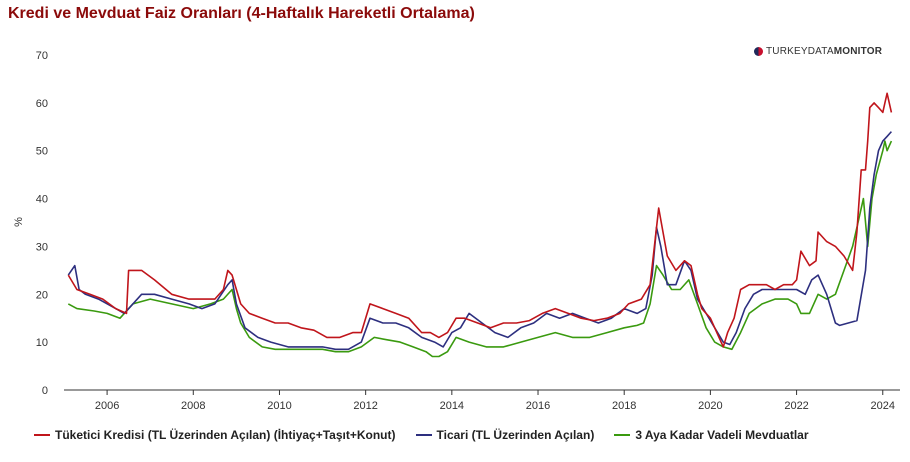 Image resolution: width=910 pixels, height=462 pixels. Describe the element at coordinates (19, 222) in the screenshot. I see `y-axis-label: %` at that location.